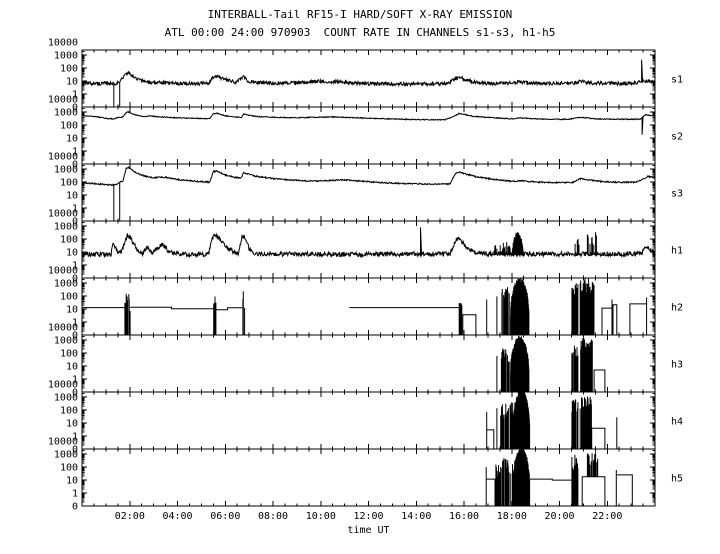  Describe the element at coordinates (177, 516) in the screenshot. I see `x-tick-label: 04:00` at that location.